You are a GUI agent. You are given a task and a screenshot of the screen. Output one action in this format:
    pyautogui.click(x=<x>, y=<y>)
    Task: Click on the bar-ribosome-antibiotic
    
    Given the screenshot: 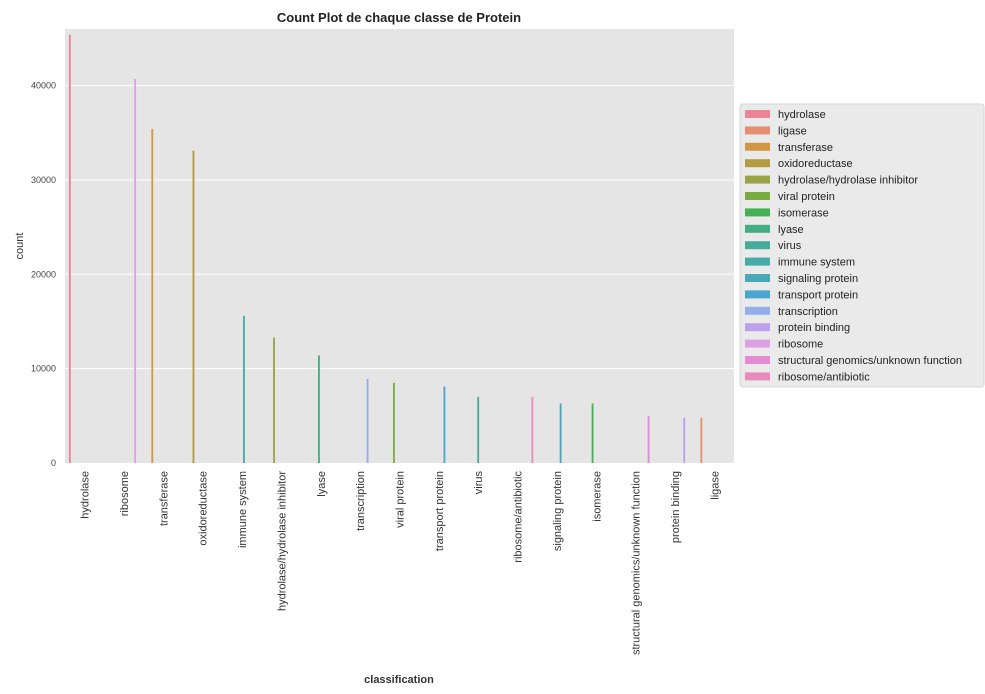 What is the action you would take?
    pyautogui.click(x=532, y=429)
    